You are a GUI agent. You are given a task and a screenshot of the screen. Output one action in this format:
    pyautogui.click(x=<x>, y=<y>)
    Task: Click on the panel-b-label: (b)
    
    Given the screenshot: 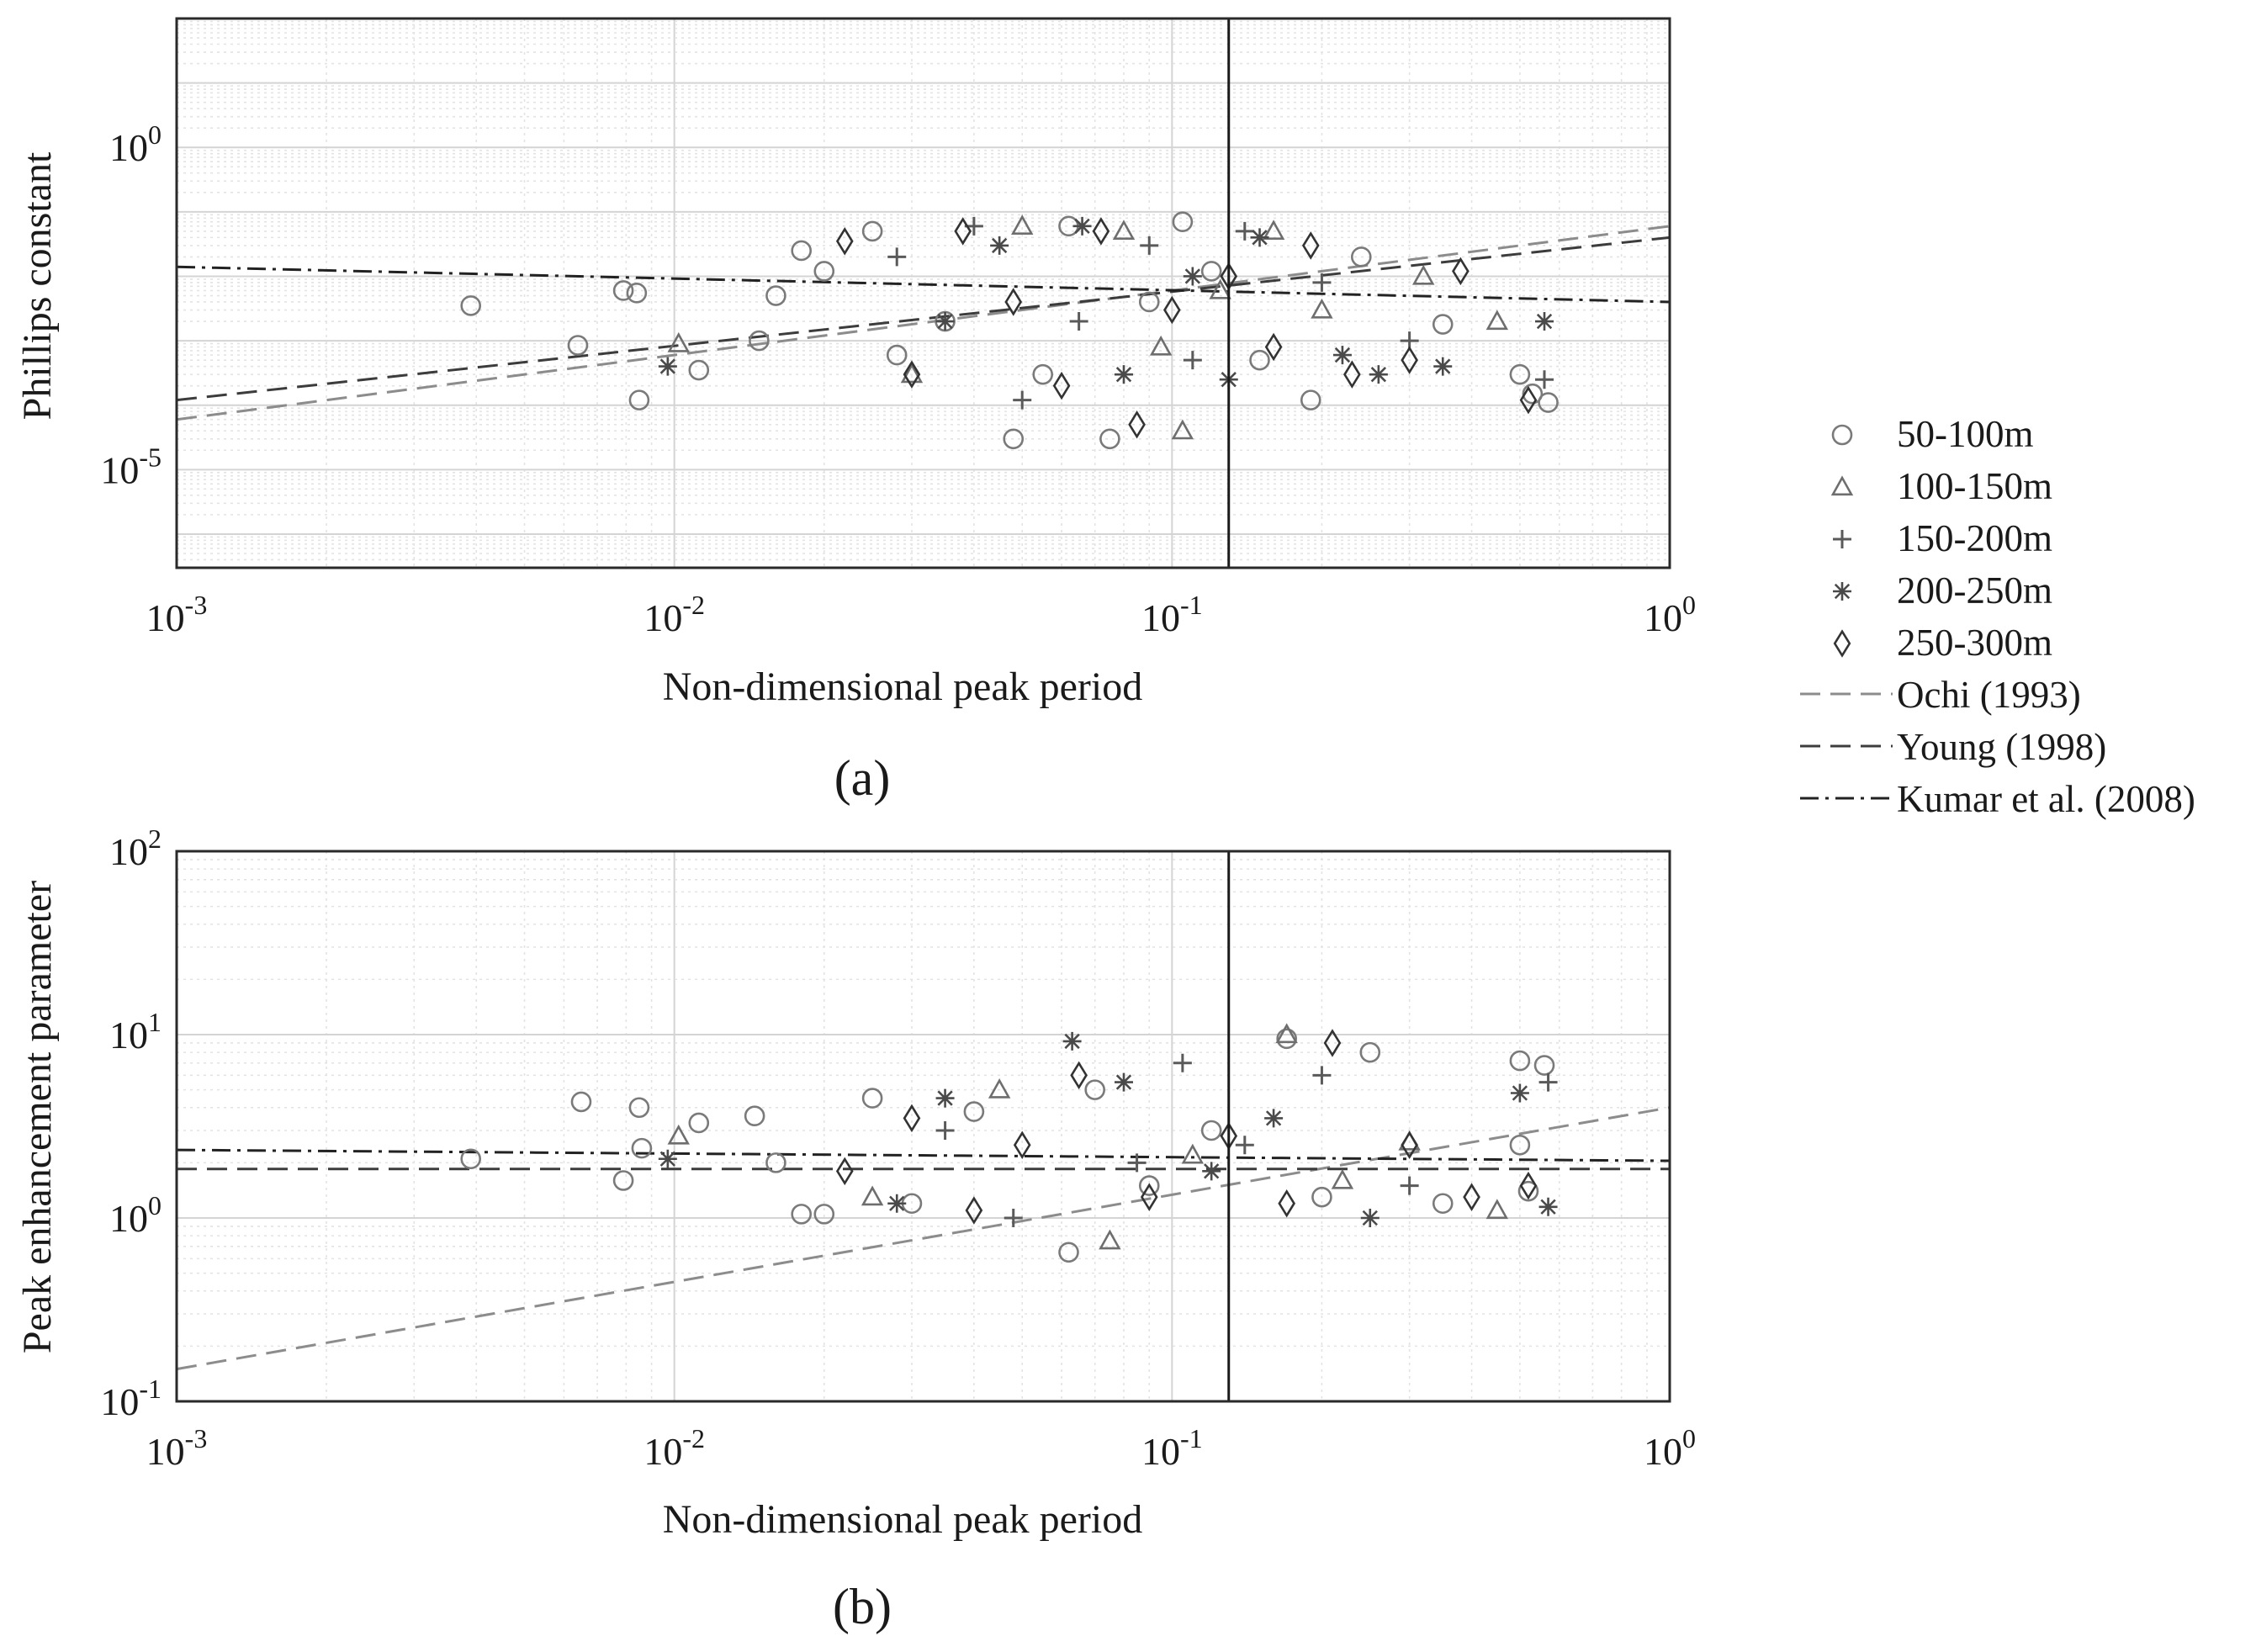 What is the action you would take?
    pyautogui.click(x=863, y=1606)
    